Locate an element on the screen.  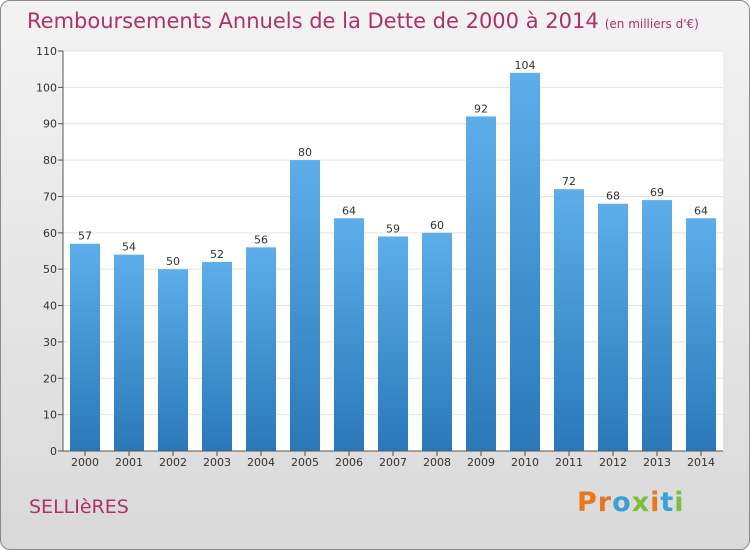
bar-value-label: 104 is located at coordinates (525, 65).